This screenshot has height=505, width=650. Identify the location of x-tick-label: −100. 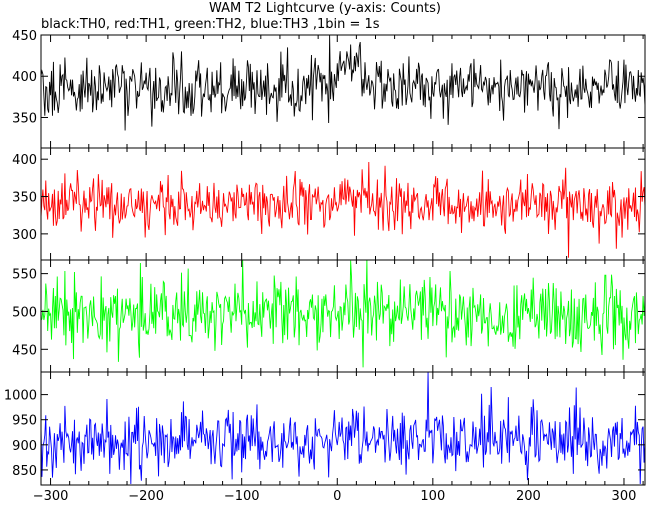
(242, 496).